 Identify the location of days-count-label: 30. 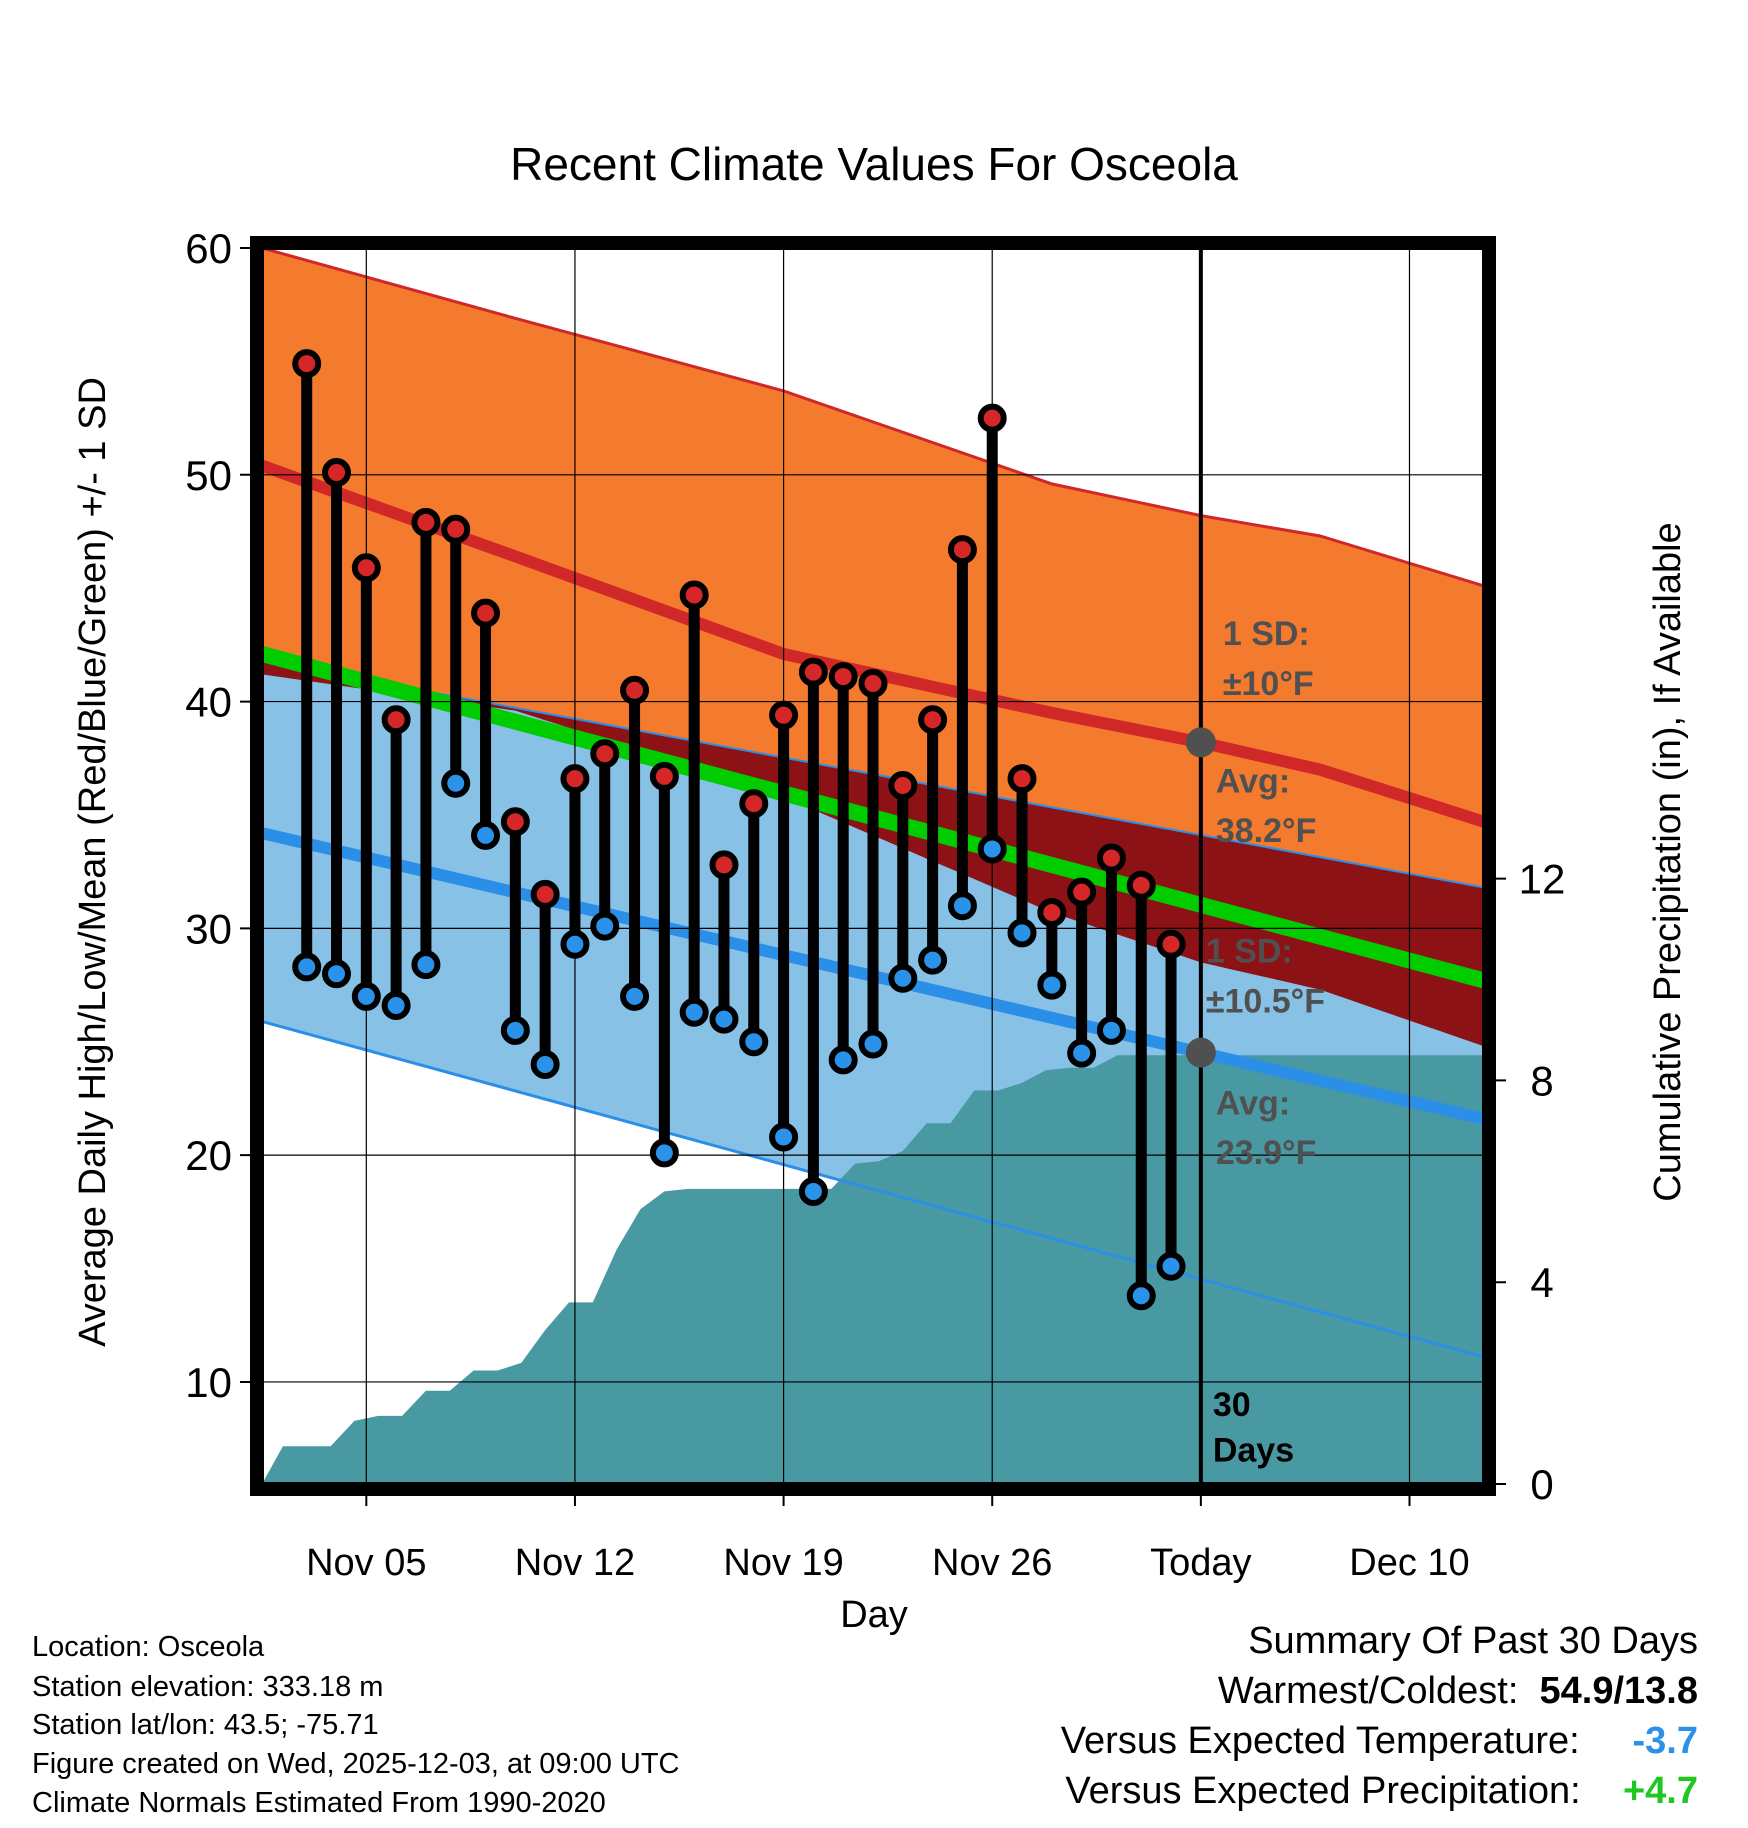
(1232, 1405).